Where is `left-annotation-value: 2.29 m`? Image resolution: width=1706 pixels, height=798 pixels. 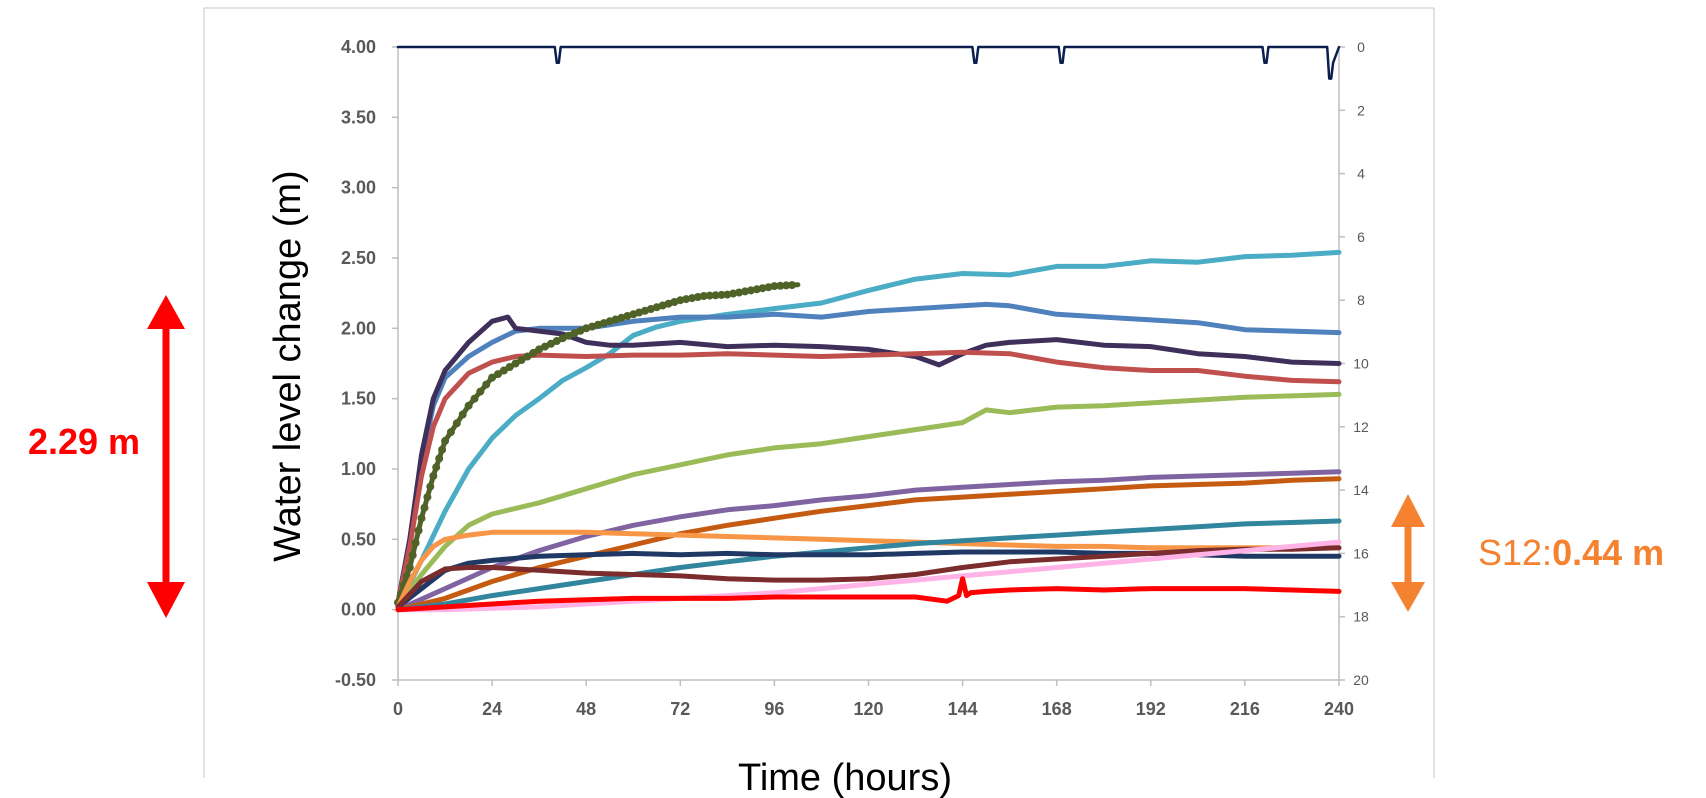 left-annotation-value: 2.29 m is located at coordinates (84, 441).